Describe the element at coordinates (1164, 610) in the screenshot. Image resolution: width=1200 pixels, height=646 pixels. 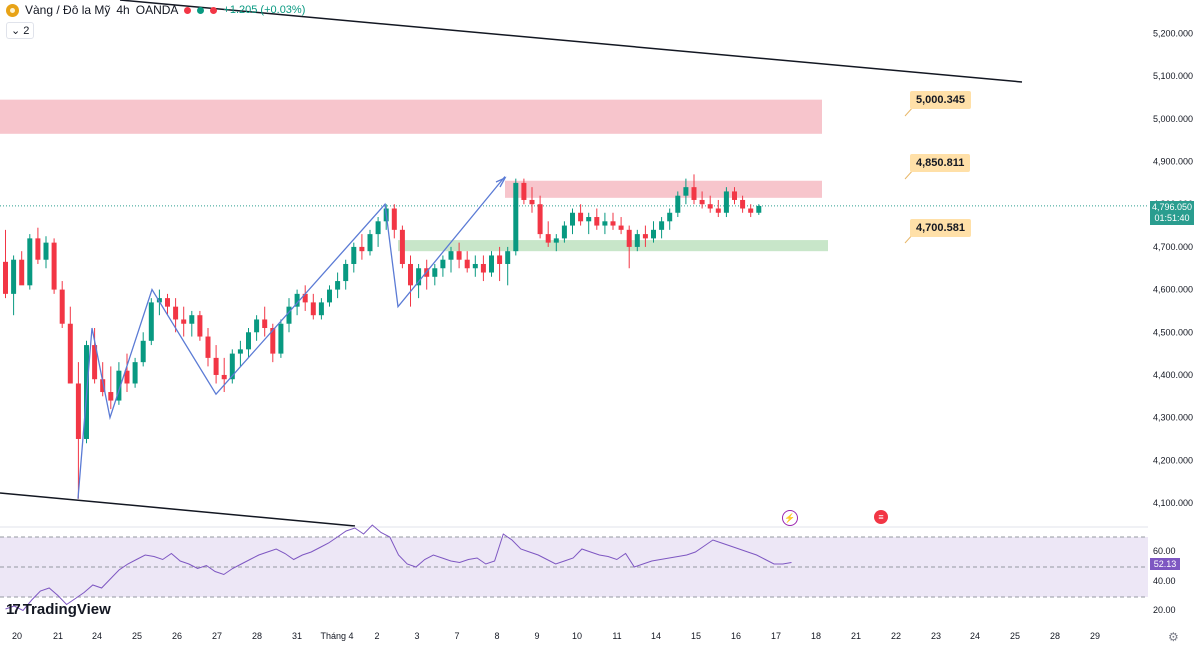
I see `rsi-tick-label: 20.00` at that location.